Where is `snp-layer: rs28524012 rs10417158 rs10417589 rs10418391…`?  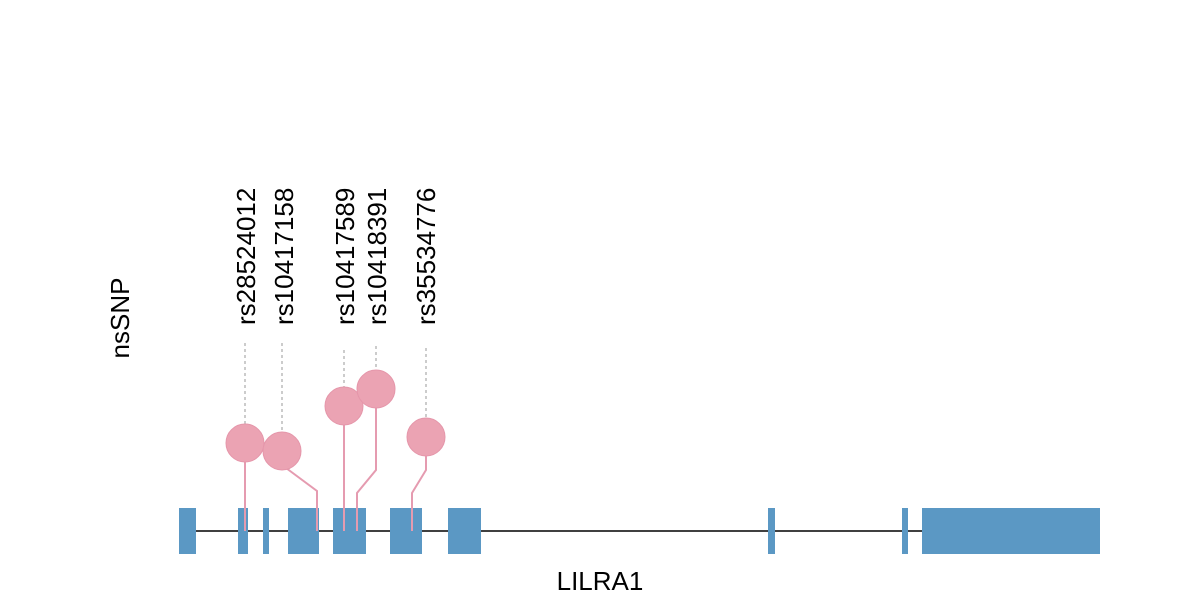
snp-layer: rs28524012 rs10417158 rs10417589 rs10418391… is located at coordinates (335, 359).